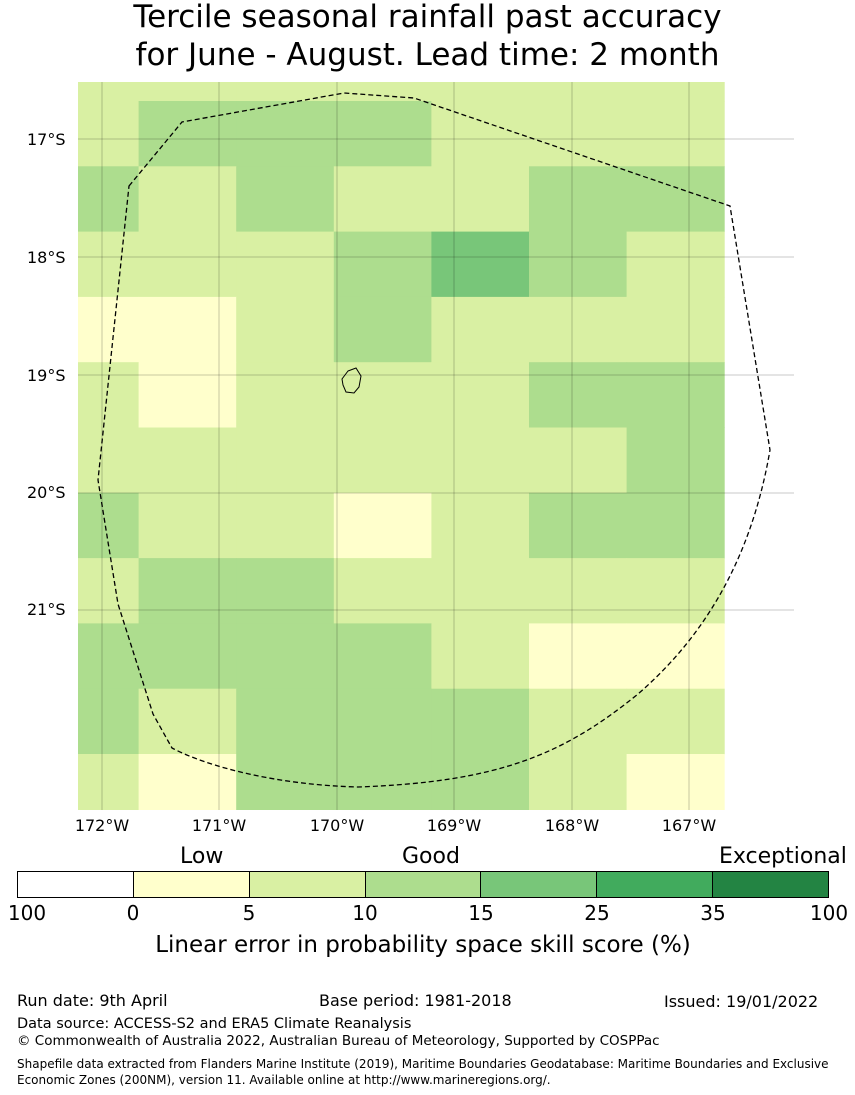 The width and height of the screenshot is (855, 1095). I want to click on lon-label-172w: 172°W, so click(102, 825).